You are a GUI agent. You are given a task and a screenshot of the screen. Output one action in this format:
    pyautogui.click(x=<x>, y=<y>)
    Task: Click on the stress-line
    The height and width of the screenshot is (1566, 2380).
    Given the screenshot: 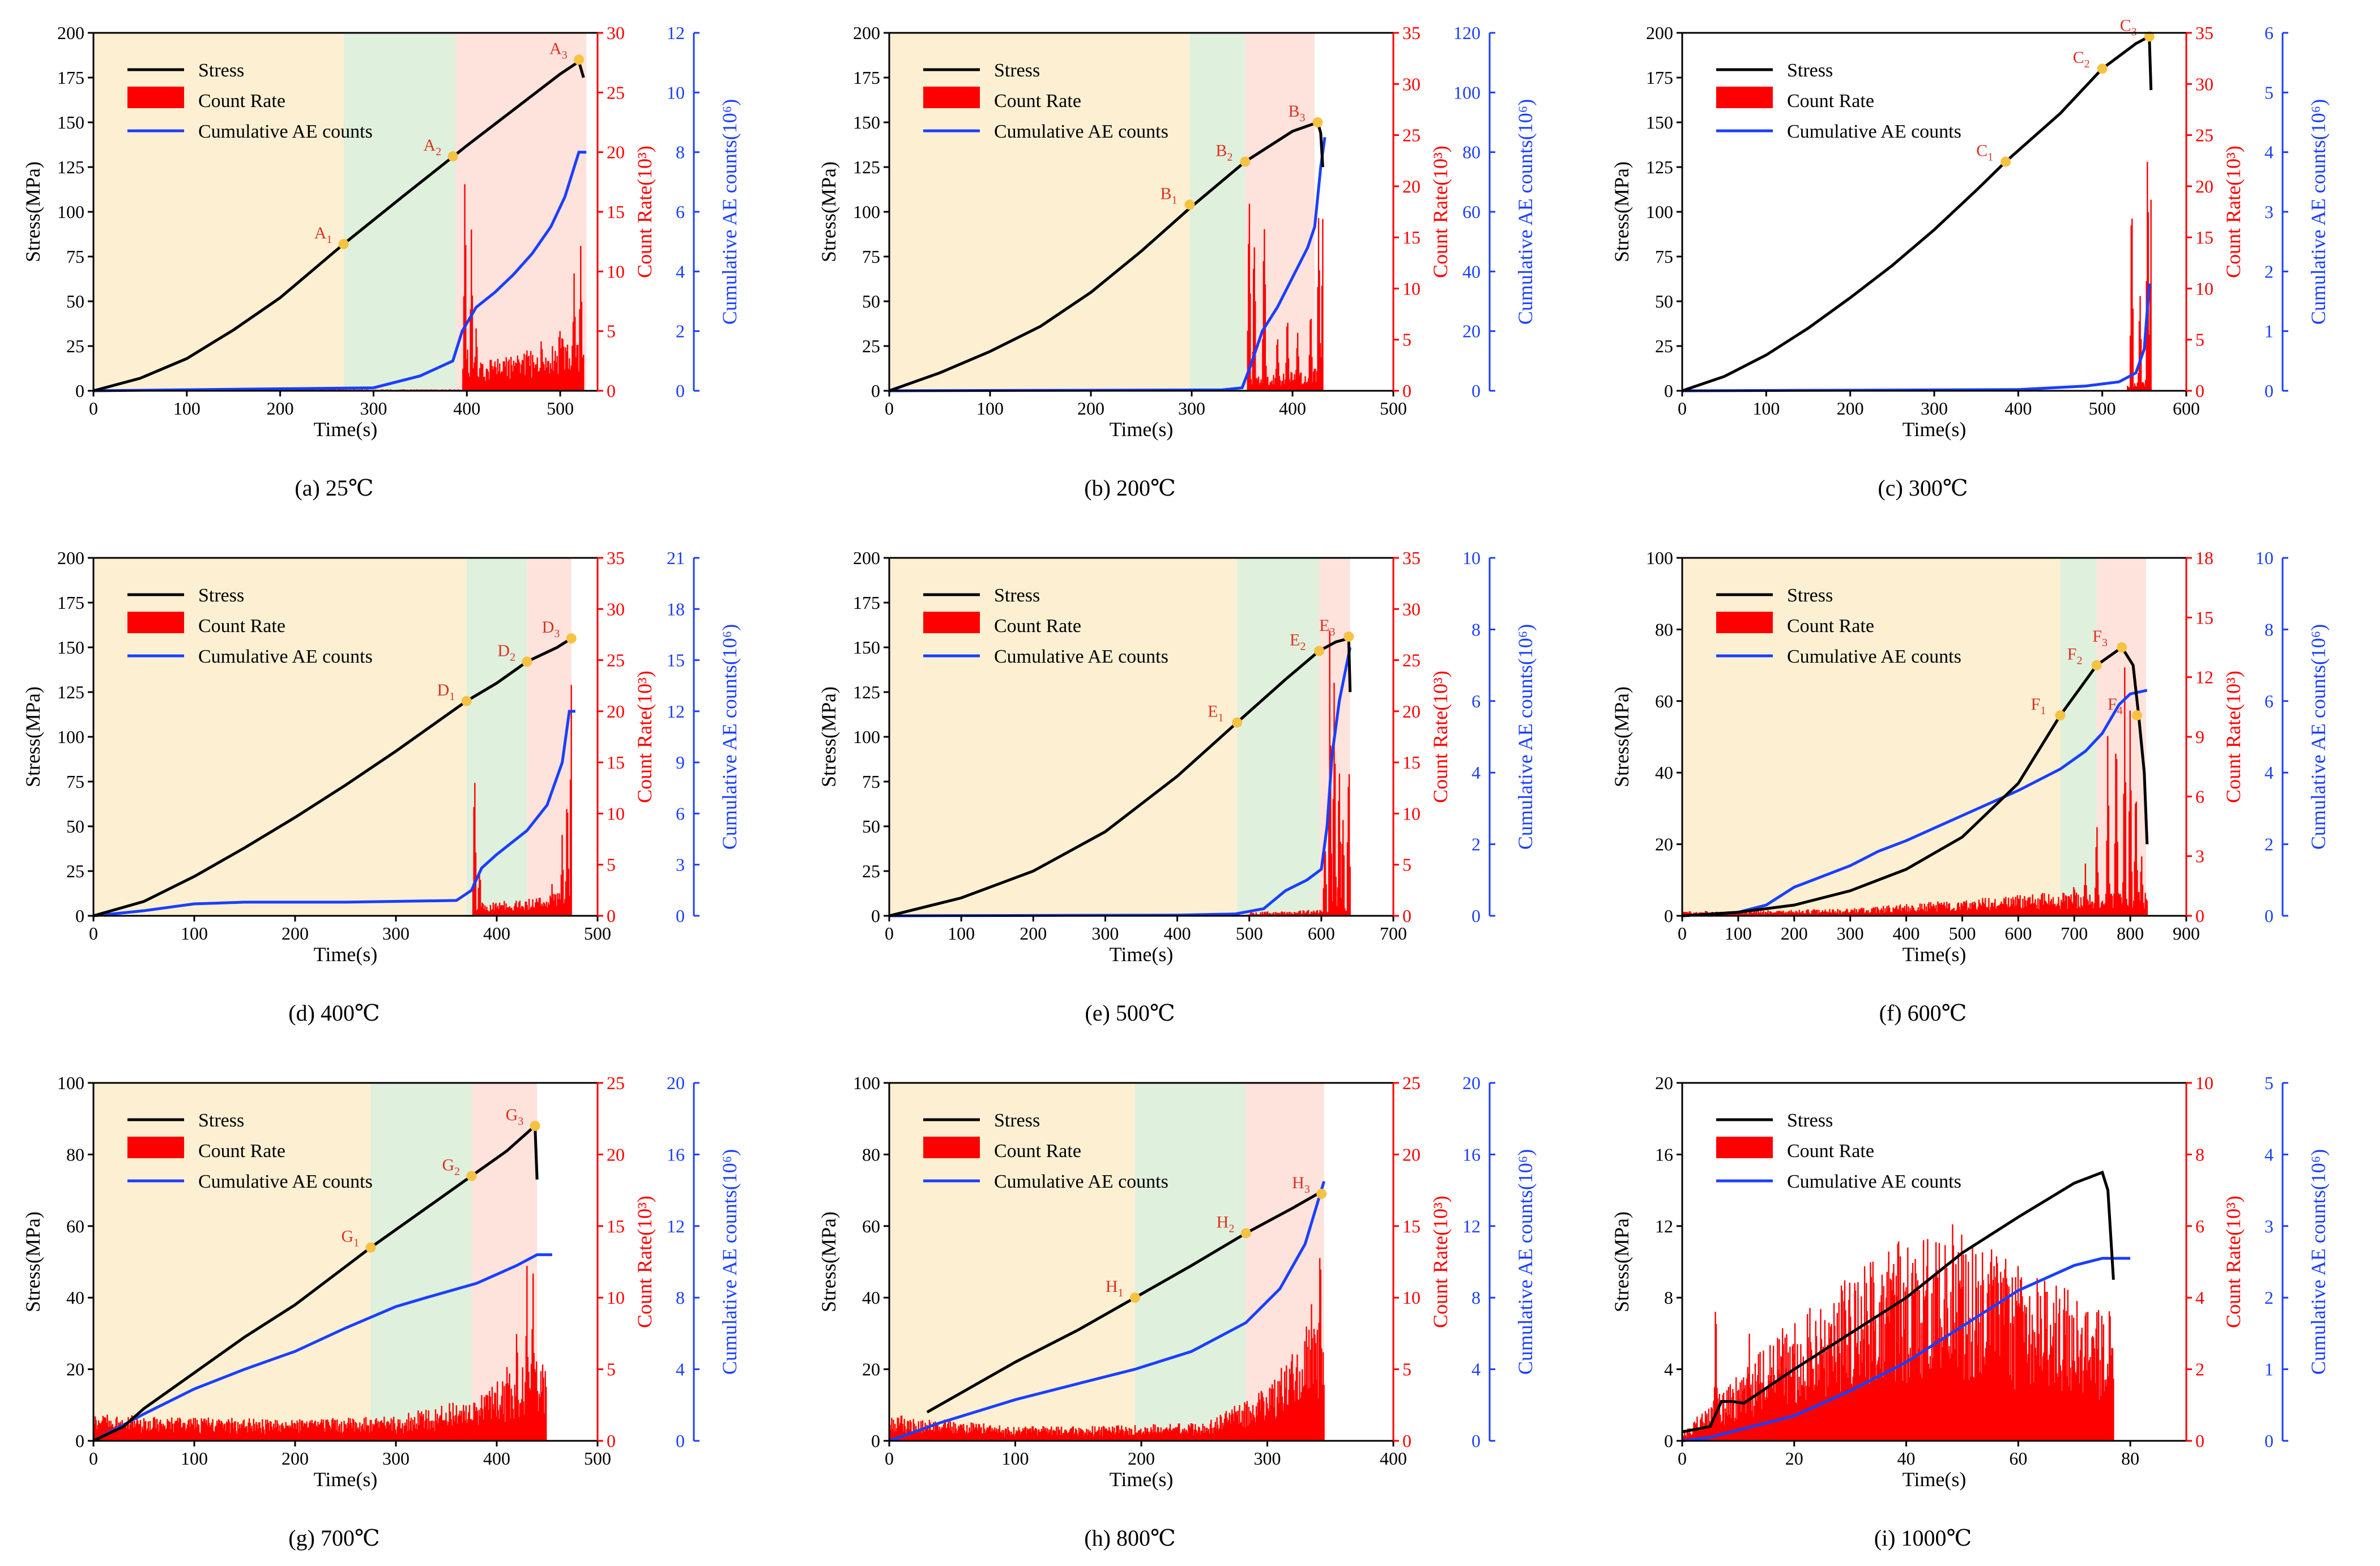 What is the action you would take?
    pyautogui.click(x=1915, y=782)
    